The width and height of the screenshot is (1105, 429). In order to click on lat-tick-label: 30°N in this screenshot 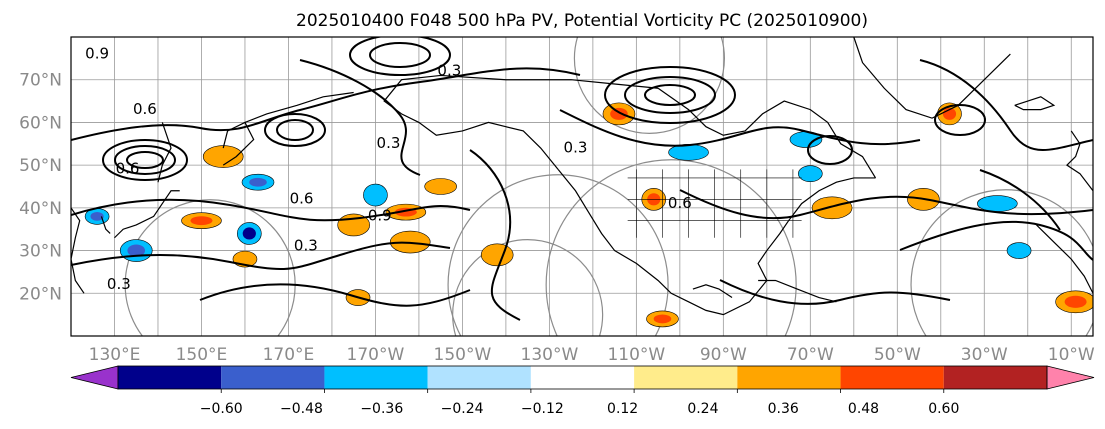, I will do `click(40, 252)`.